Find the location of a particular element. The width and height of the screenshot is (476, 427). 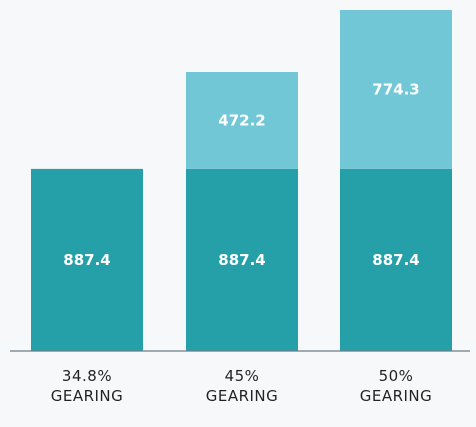

bar-value-label-0-0: 887.4 is located at coordinates (86, 260).